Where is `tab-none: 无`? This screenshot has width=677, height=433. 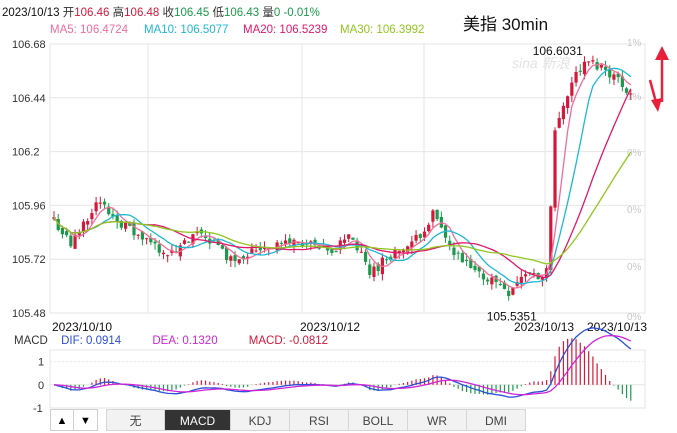
tab-none: 无 is located at coordinates (135, 420).